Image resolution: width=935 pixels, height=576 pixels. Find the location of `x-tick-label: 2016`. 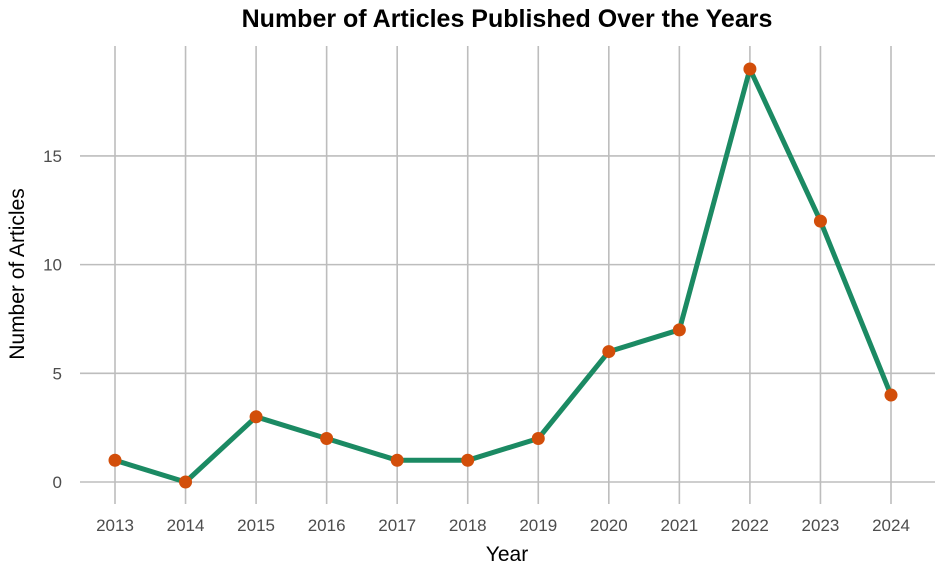

x-tick-label: 2016 is located at coordinates (327, 525).